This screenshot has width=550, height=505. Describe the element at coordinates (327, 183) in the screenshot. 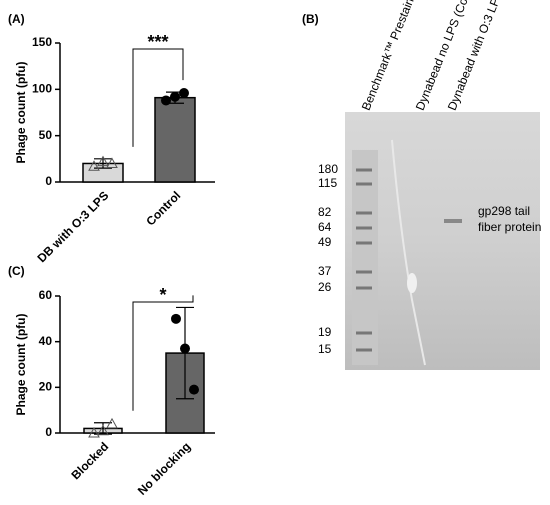

I see `marker-label: 115` at that location.